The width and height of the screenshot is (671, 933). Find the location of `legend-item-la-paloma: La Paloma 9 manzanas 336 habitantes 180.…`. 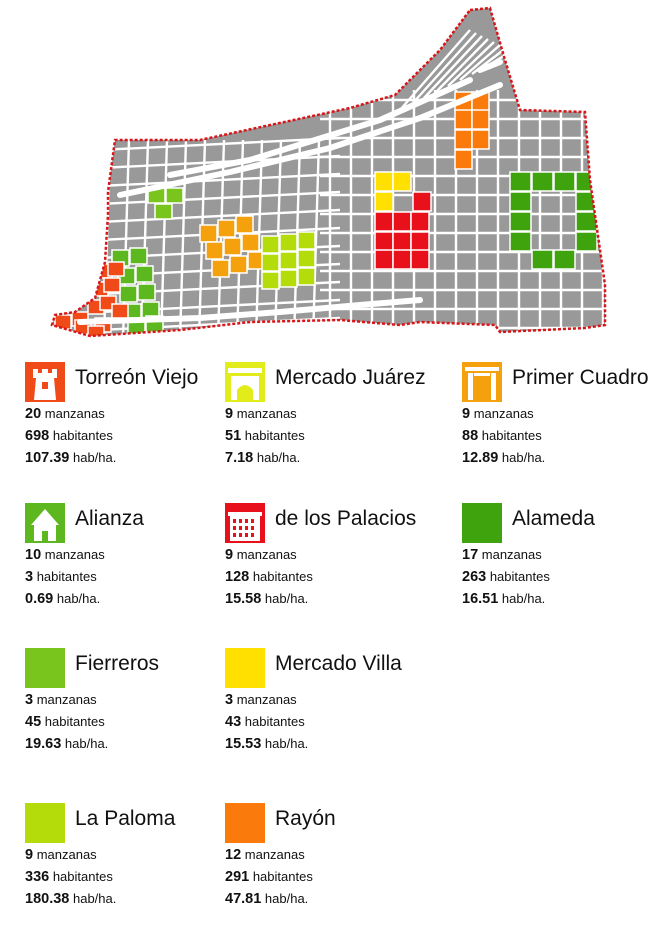

legend-item-la-paloma: La Paloma 9 manzanas 336 habitantes 180.… is located at coordinates (132, 868).